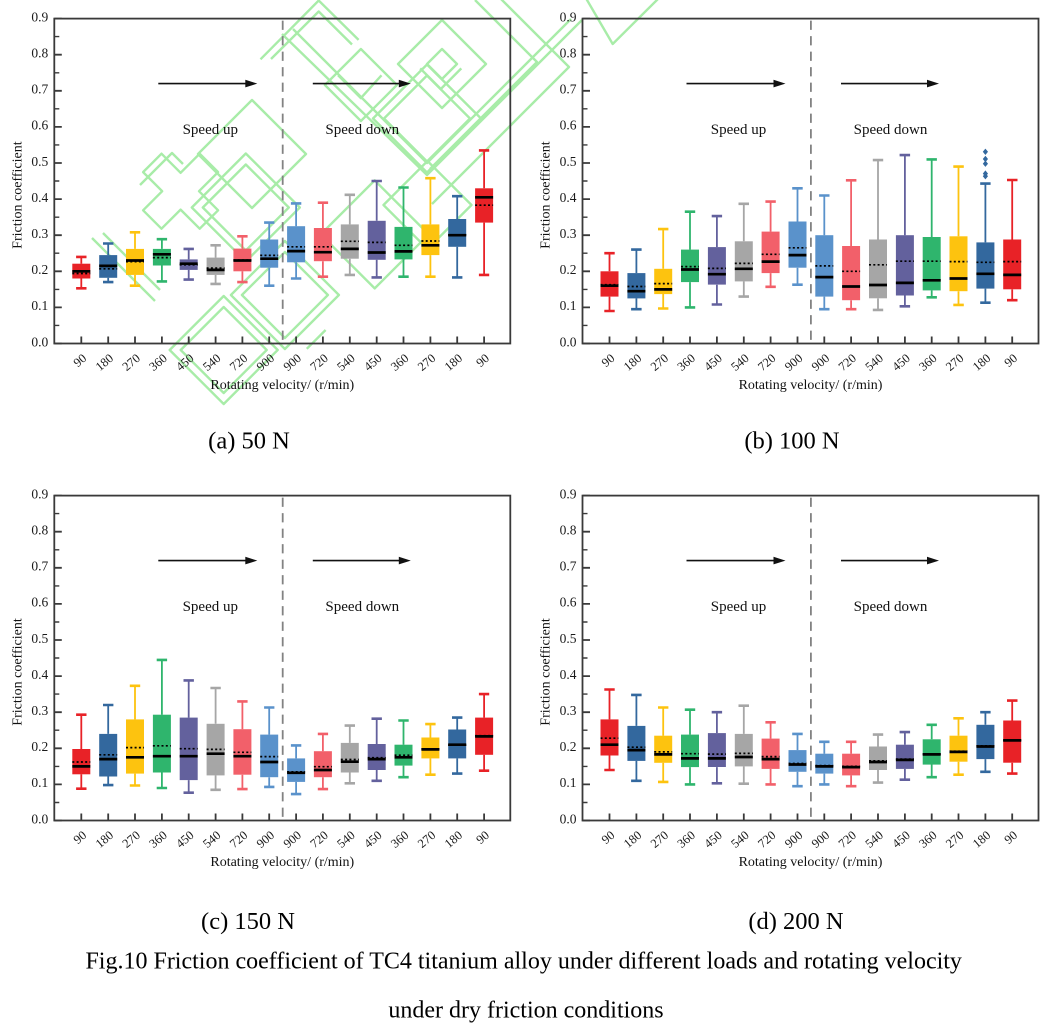  I want to click on svg-text: (c) 150 N, so click(248, 921).